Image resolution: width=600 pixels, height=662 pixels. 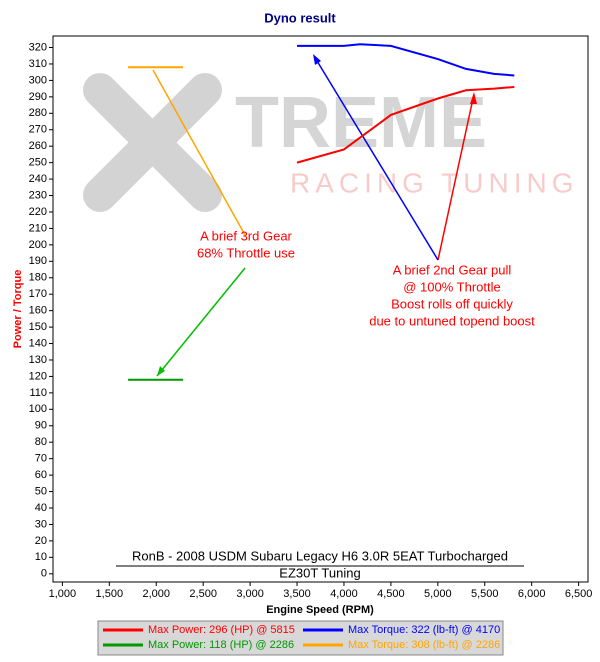 What do you see at coordinates (41, 475) in the screenshot?
I see `y-tick-label: 60` at bounding box center [41, 475].